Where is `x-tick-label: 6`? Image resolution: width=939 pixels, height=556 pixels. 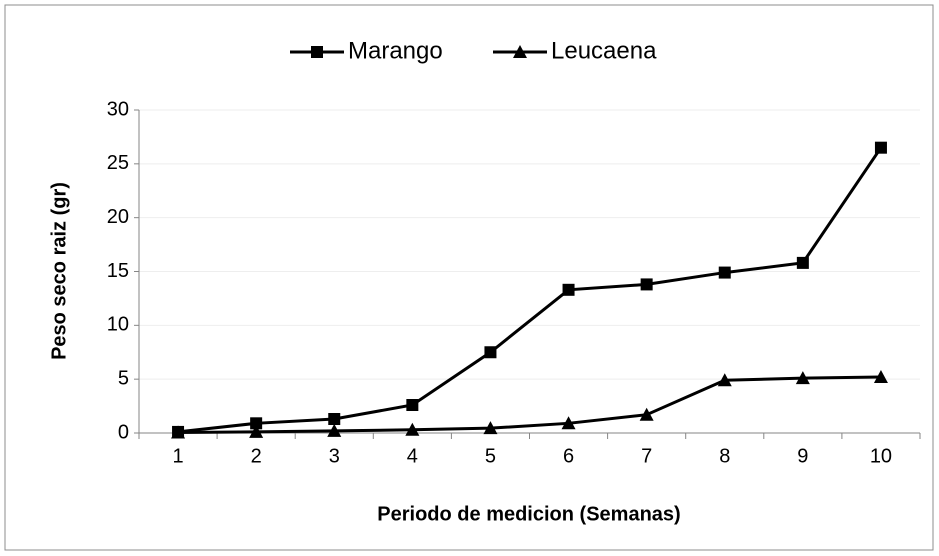
x-tick-label: 6 is located at coordinates (568, 456).